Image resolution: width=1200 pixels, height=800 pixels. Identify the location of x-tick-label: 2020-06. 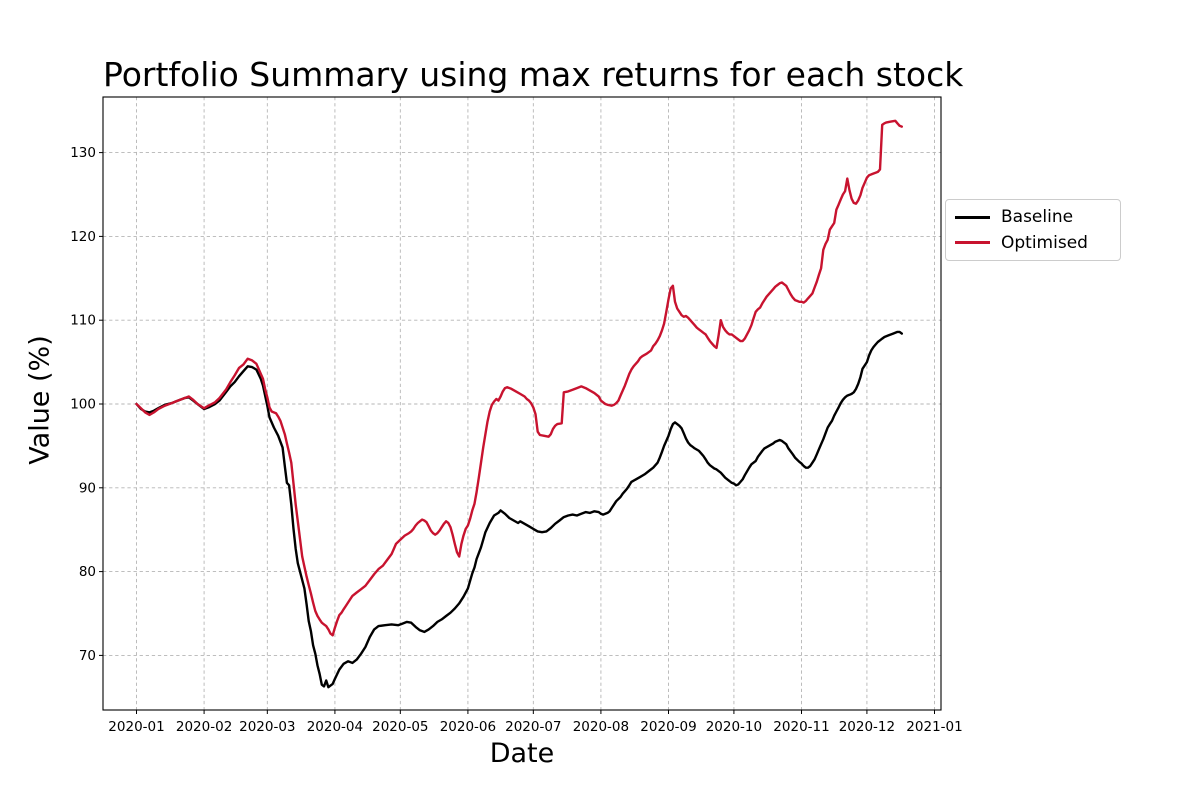
(468, 727).